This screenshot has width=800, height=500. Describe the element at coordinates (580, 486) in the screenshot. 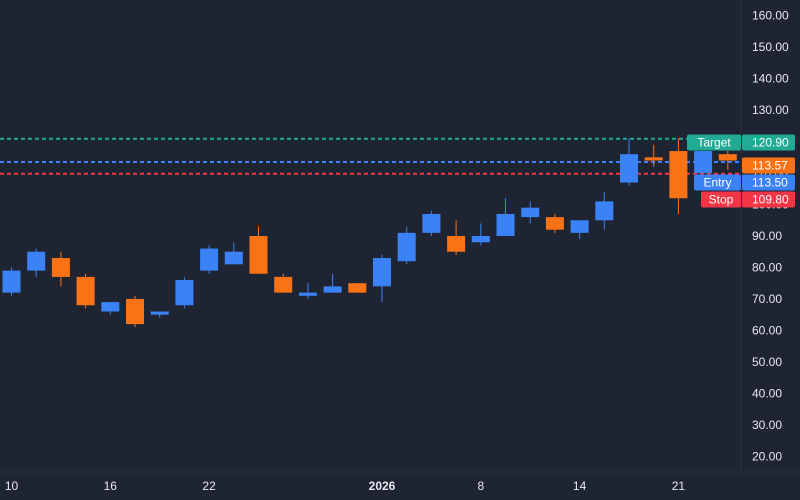

I see `time-tick-label: 14` at that location.